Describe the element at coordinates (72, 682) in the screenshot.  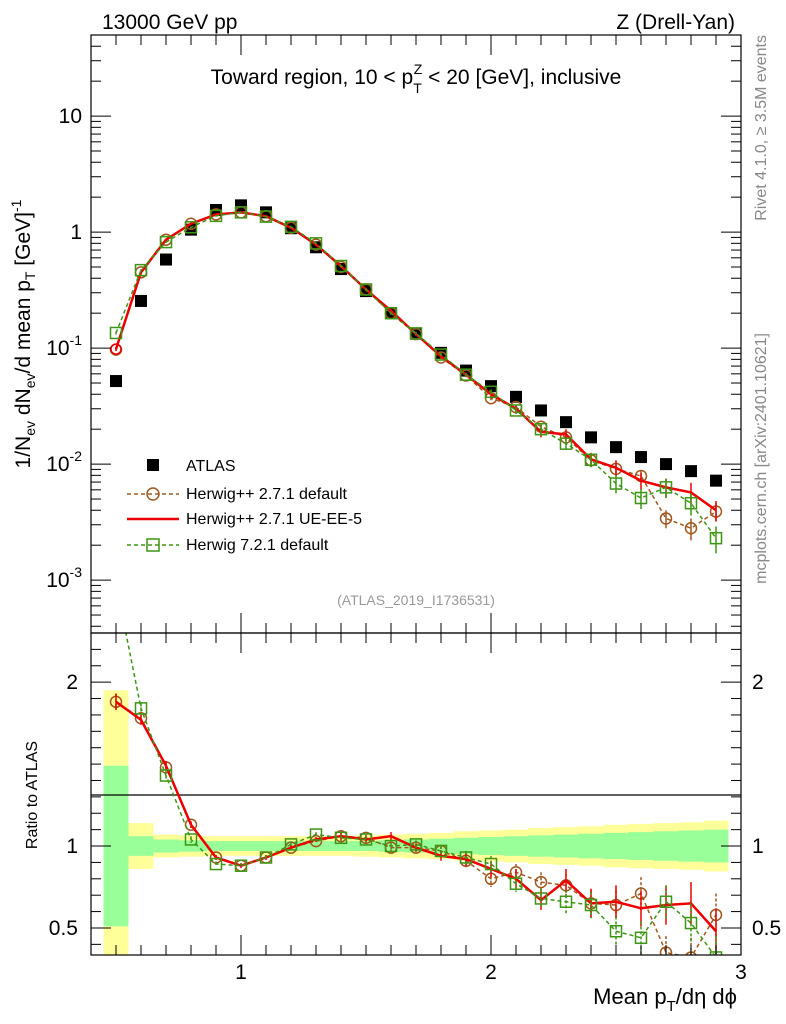
I see `ratio-ytick-label-left-2: 2` at that location.